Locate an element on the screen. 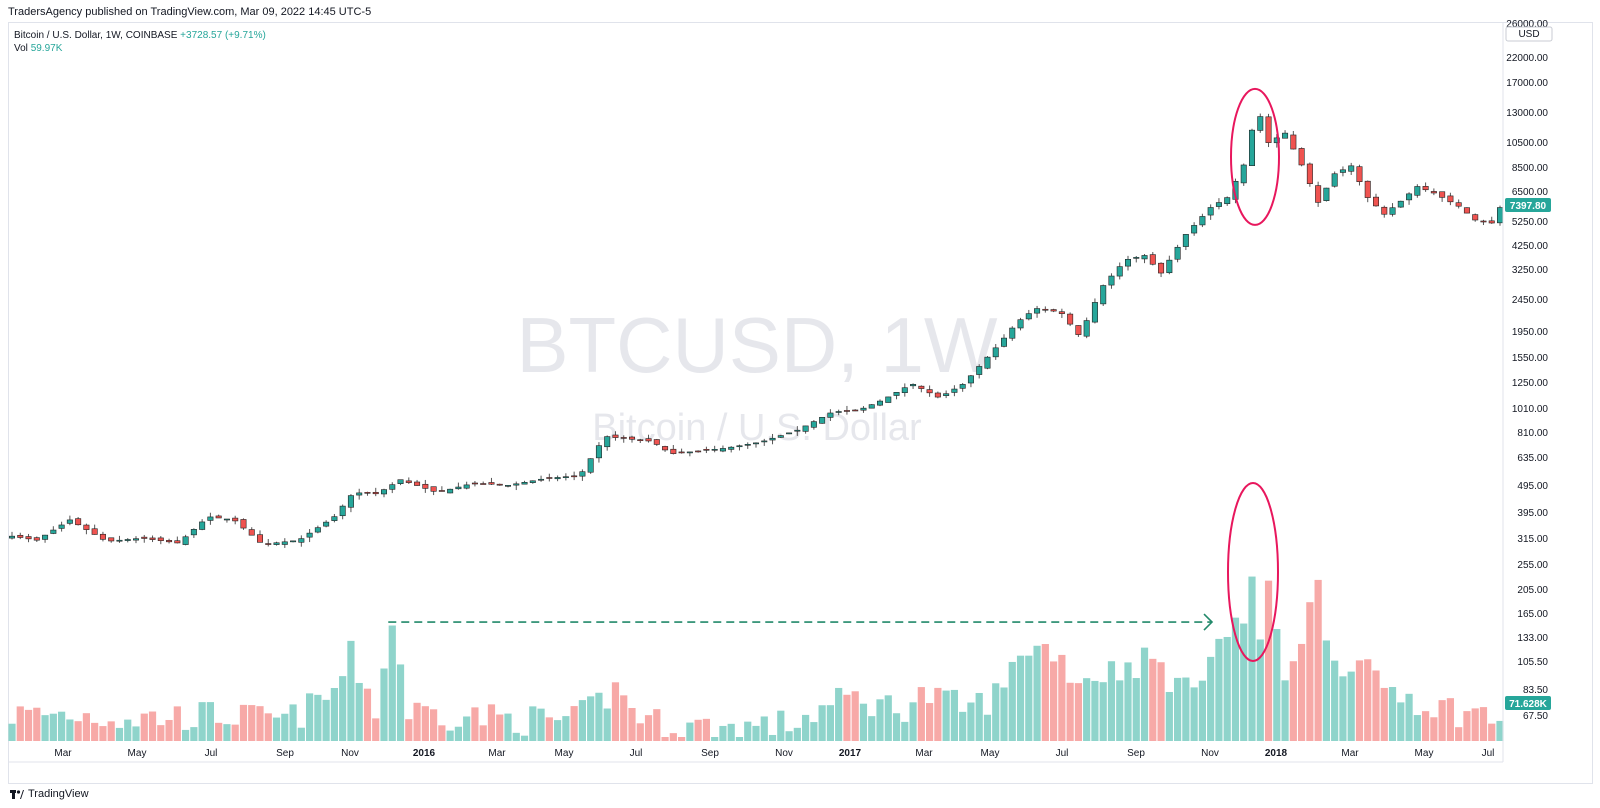 This screenshot has width=1600, height=808. legend-vol-value: 59.97K is located at coordinates (46, 48).